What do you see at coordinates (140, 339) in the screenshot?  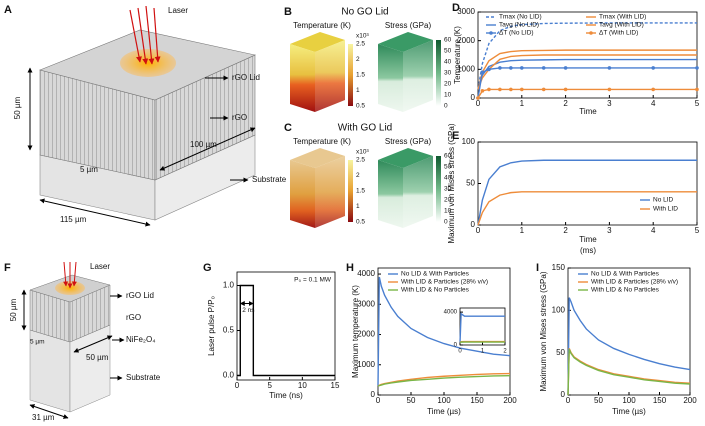 I see `particles-label: NiFe₂O₄` at bounding box center [140, 339].